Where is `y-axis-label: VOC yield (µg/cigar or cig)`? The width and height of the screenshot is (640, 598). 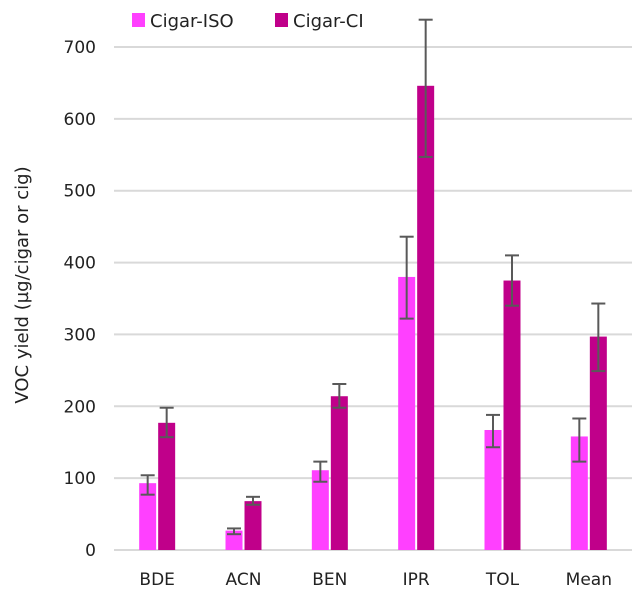 y-axis-label: VOC yield (µg/cigar or cig) is located at coordinates (22, 284).